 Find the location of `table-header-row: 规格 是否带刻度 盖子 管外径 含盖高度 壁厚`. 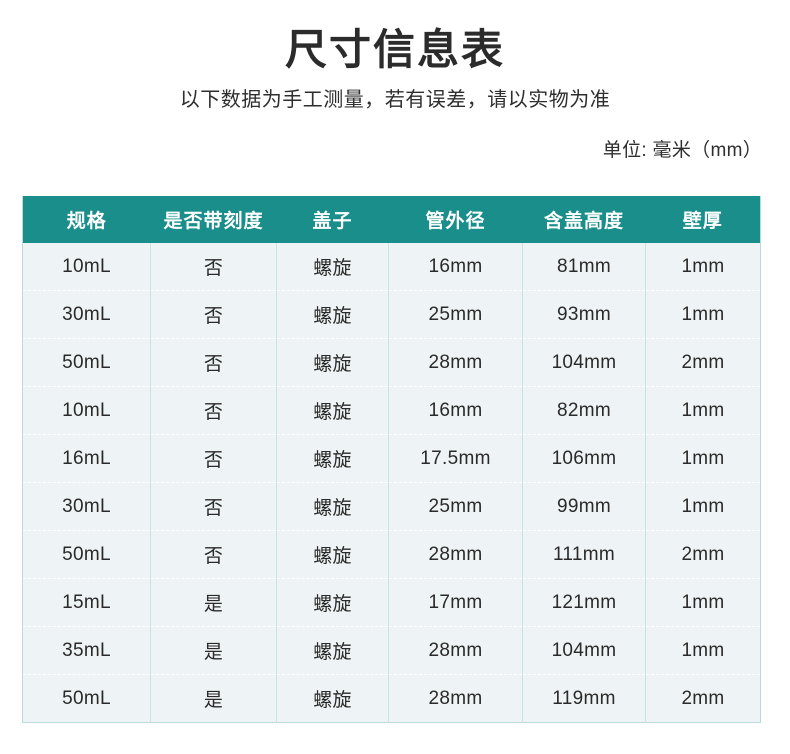

table-header-row: 规格 是否带刻度 盖子 管外径 含盖高度 壁厚 is located at coordinates (391, 219).